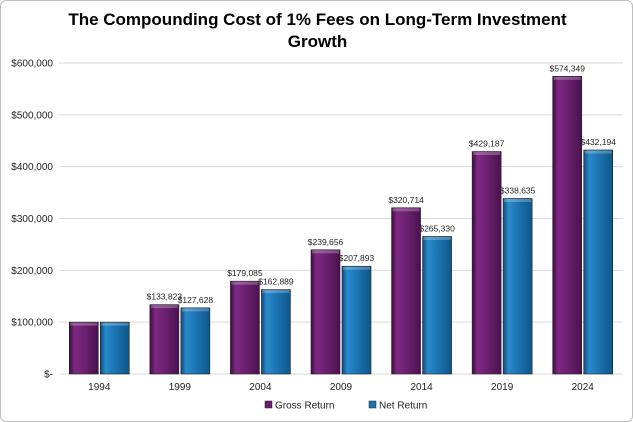  Describe the element at coordinates (583, 387) in the screenshot. I see `x-tick-label: 2024` at that location.